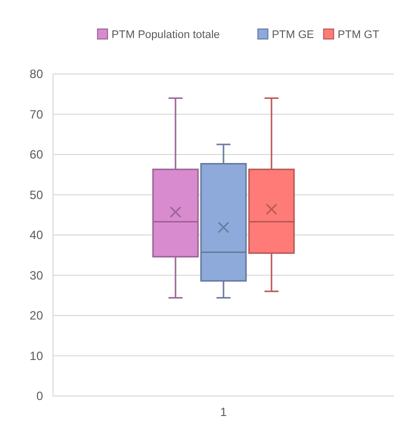 This screenshot has width=406, height=432. What do you see at coordinates (37, 315) in the screenshot?
I see `y-tick-label: 20` at bounding box center [37, 315].